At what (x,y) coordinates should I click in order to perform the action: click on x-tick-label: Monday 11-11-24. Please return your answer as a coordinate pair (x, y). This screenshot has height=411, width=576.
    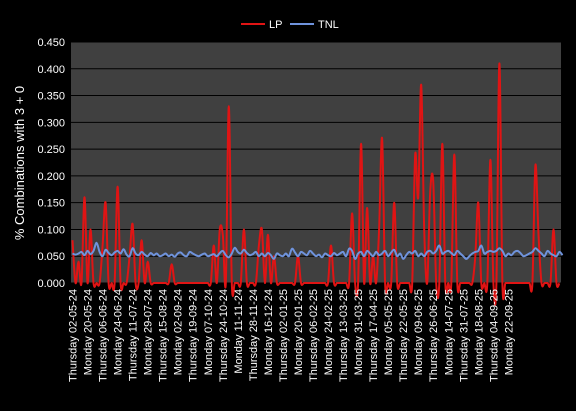
    Looking at the image, I should click on (239, 331).